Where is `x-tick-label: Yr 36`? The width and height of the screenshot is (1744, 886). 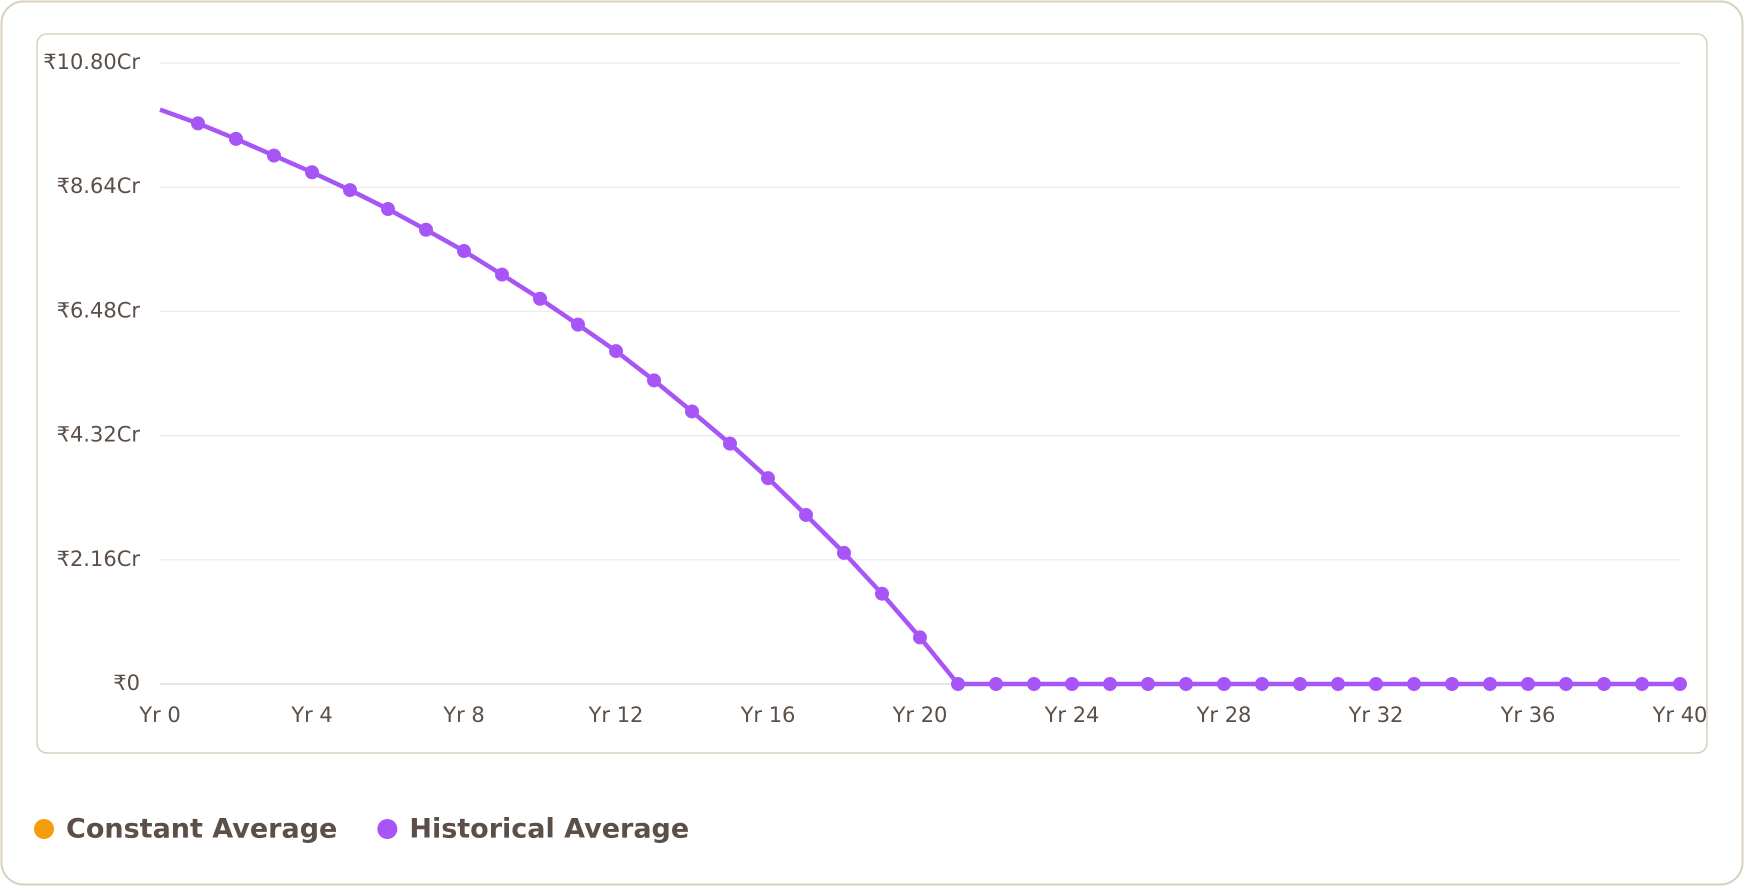
x-tick-label: Yr 36 is located at coordinates (1528, 715).